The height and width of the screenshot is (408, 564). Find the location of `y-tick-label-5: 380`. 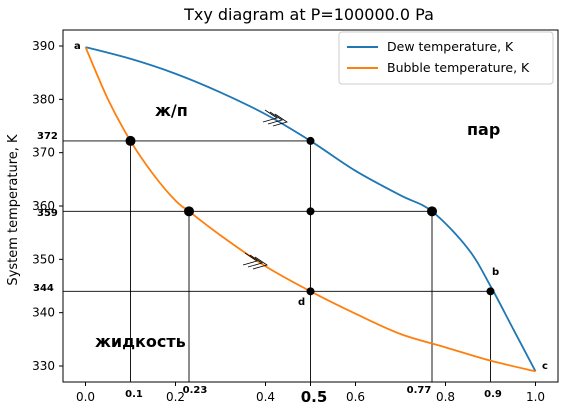

y-tick-label-5: 380 is located at coordinates (43, 99).